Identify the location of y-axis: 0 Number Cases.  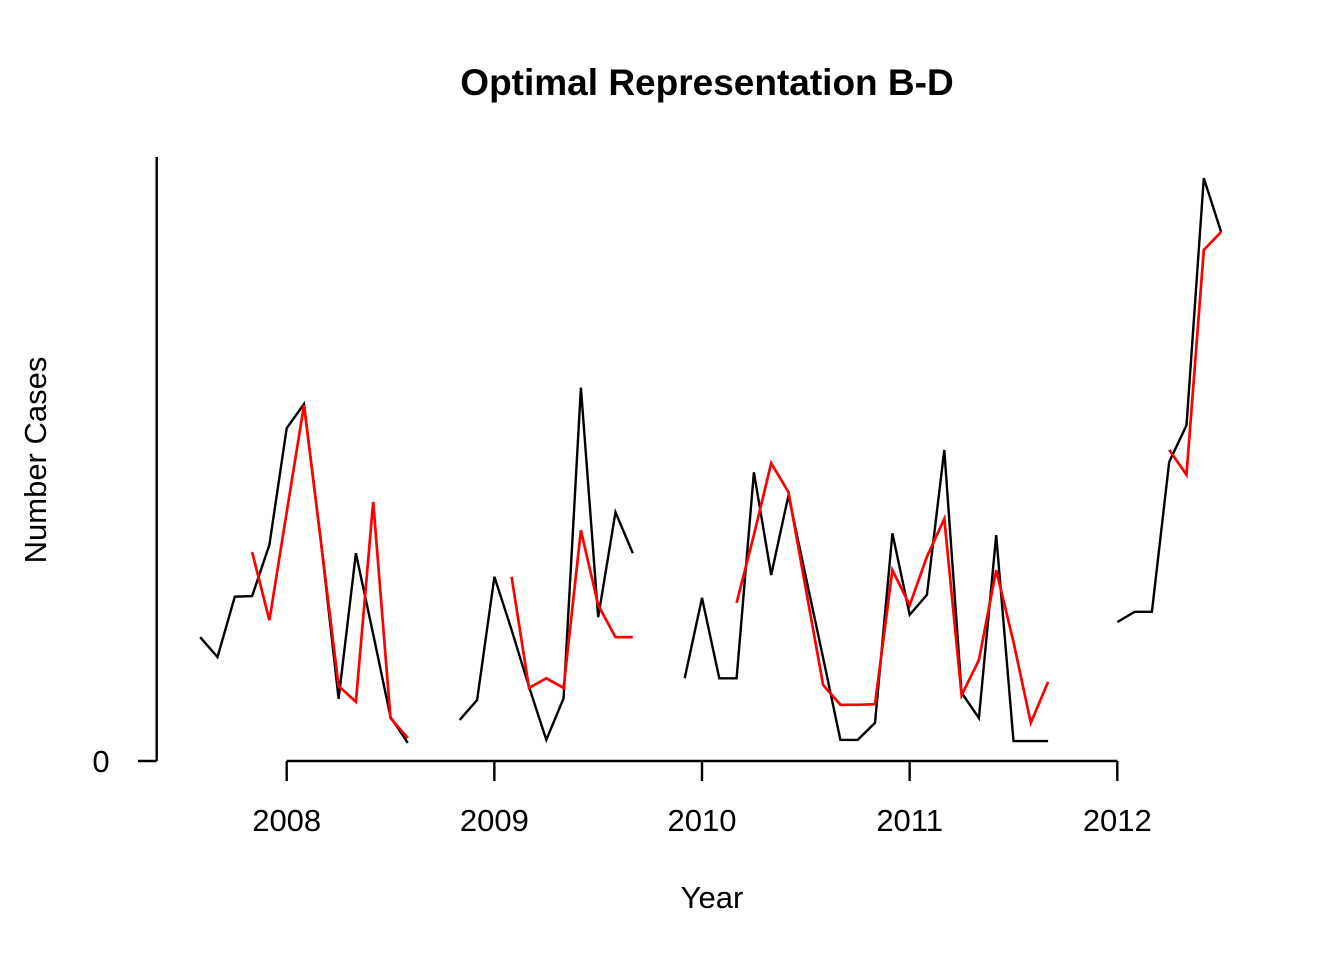
(88, 468).